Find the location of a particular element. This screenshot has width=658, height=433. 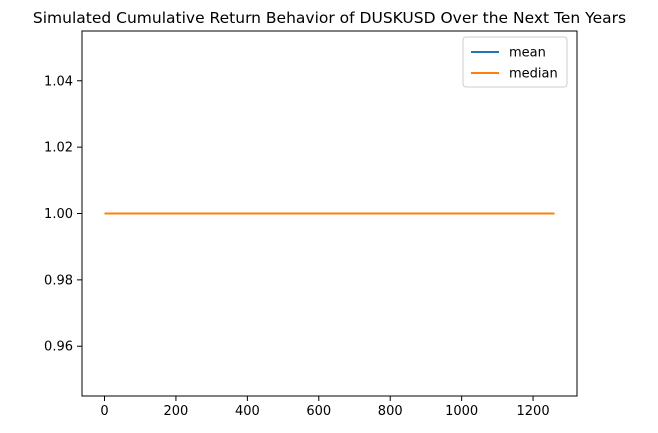

x-tick-label: 600 is located at coordinates (318, 411).